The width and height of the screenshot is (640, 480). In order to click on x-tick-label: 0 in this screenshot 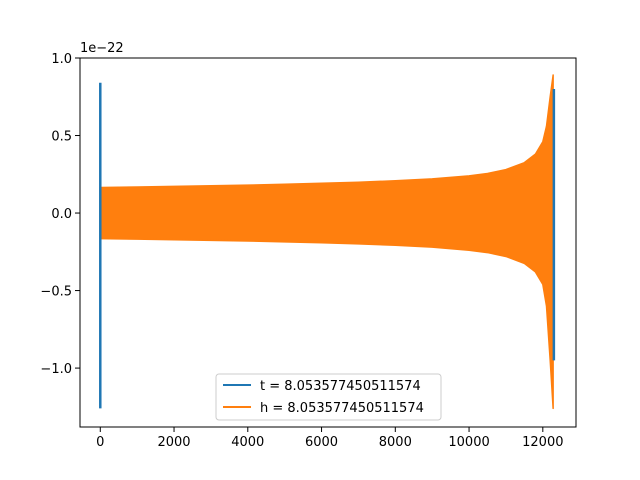, I will do `click(100, 442)`.